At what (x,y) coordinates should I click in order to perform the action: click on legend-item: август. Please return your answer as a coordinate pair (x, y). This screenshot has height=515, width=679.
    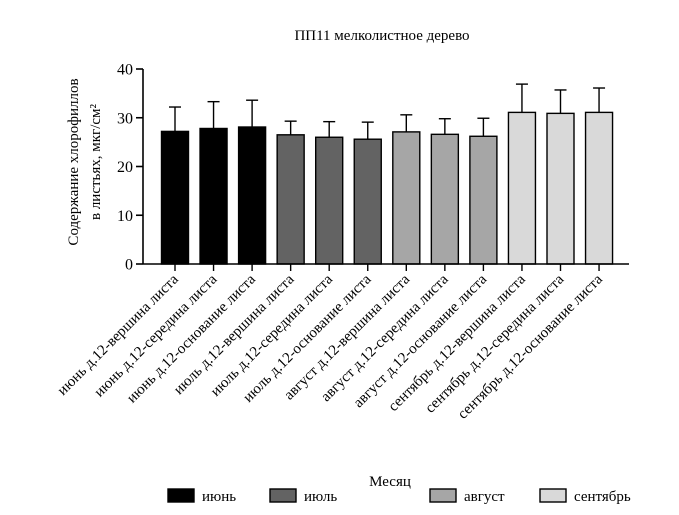
    Looking at the image, I should click on (467, 496).